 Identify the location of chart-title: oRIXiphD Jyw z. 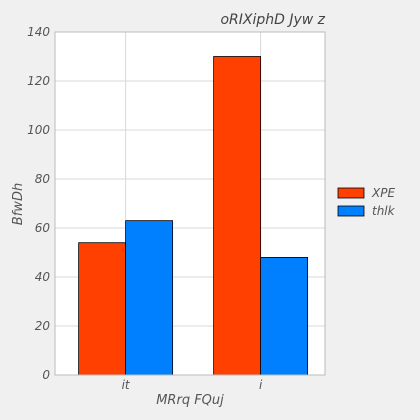
(272, 20).